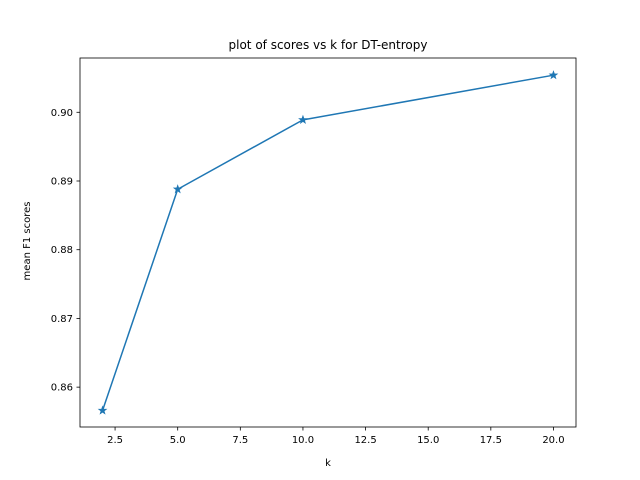  What do you see at coordinates (328, 463) in the screenshot?
I see `x-axis-label: k` at bounding box center [328, 463].